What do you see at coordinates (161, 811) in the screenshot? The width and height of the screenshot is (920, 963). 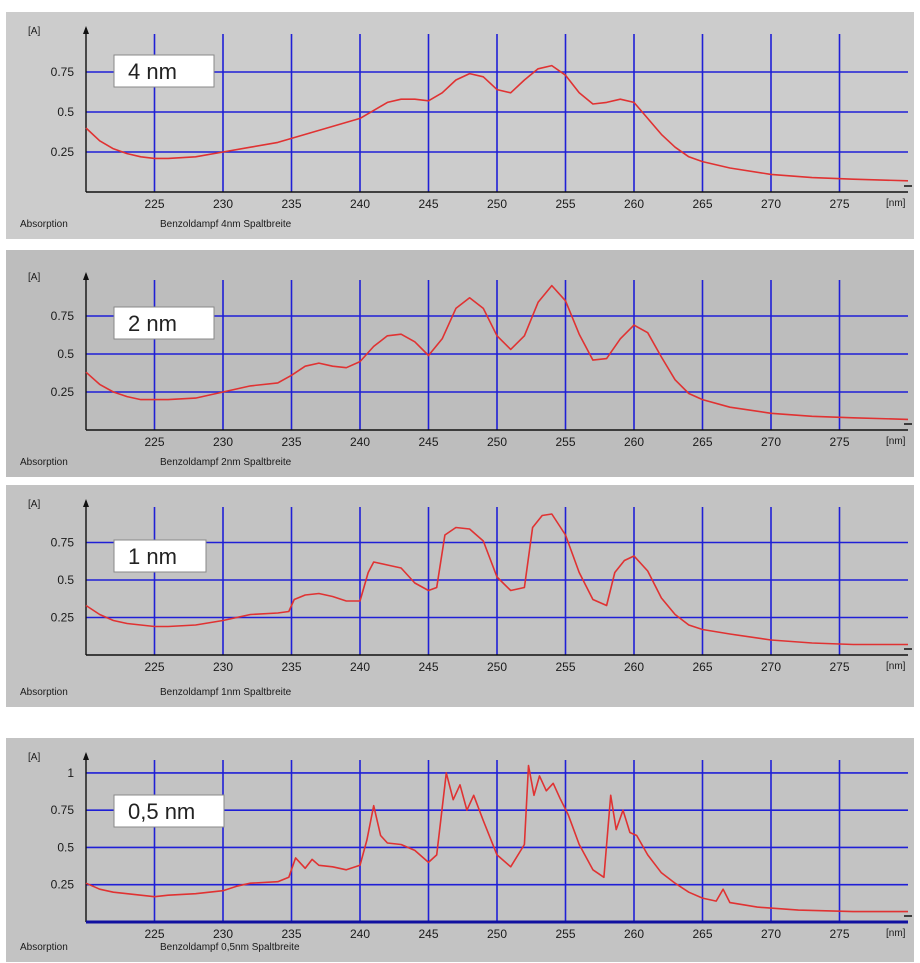 I see `slit-width-label: 0,5 nm` at bounding box center [161, 811].